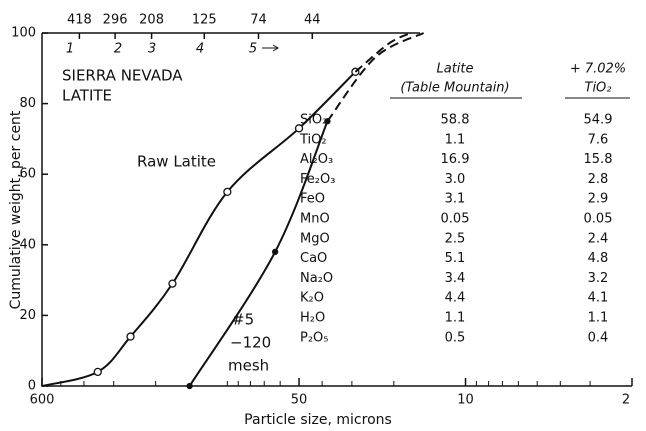 The width and height of the screenshot is (646, 431). Describe the element at coordinates (258, 20) in the screenshot. I see `top-tick-label: 74` at that location.